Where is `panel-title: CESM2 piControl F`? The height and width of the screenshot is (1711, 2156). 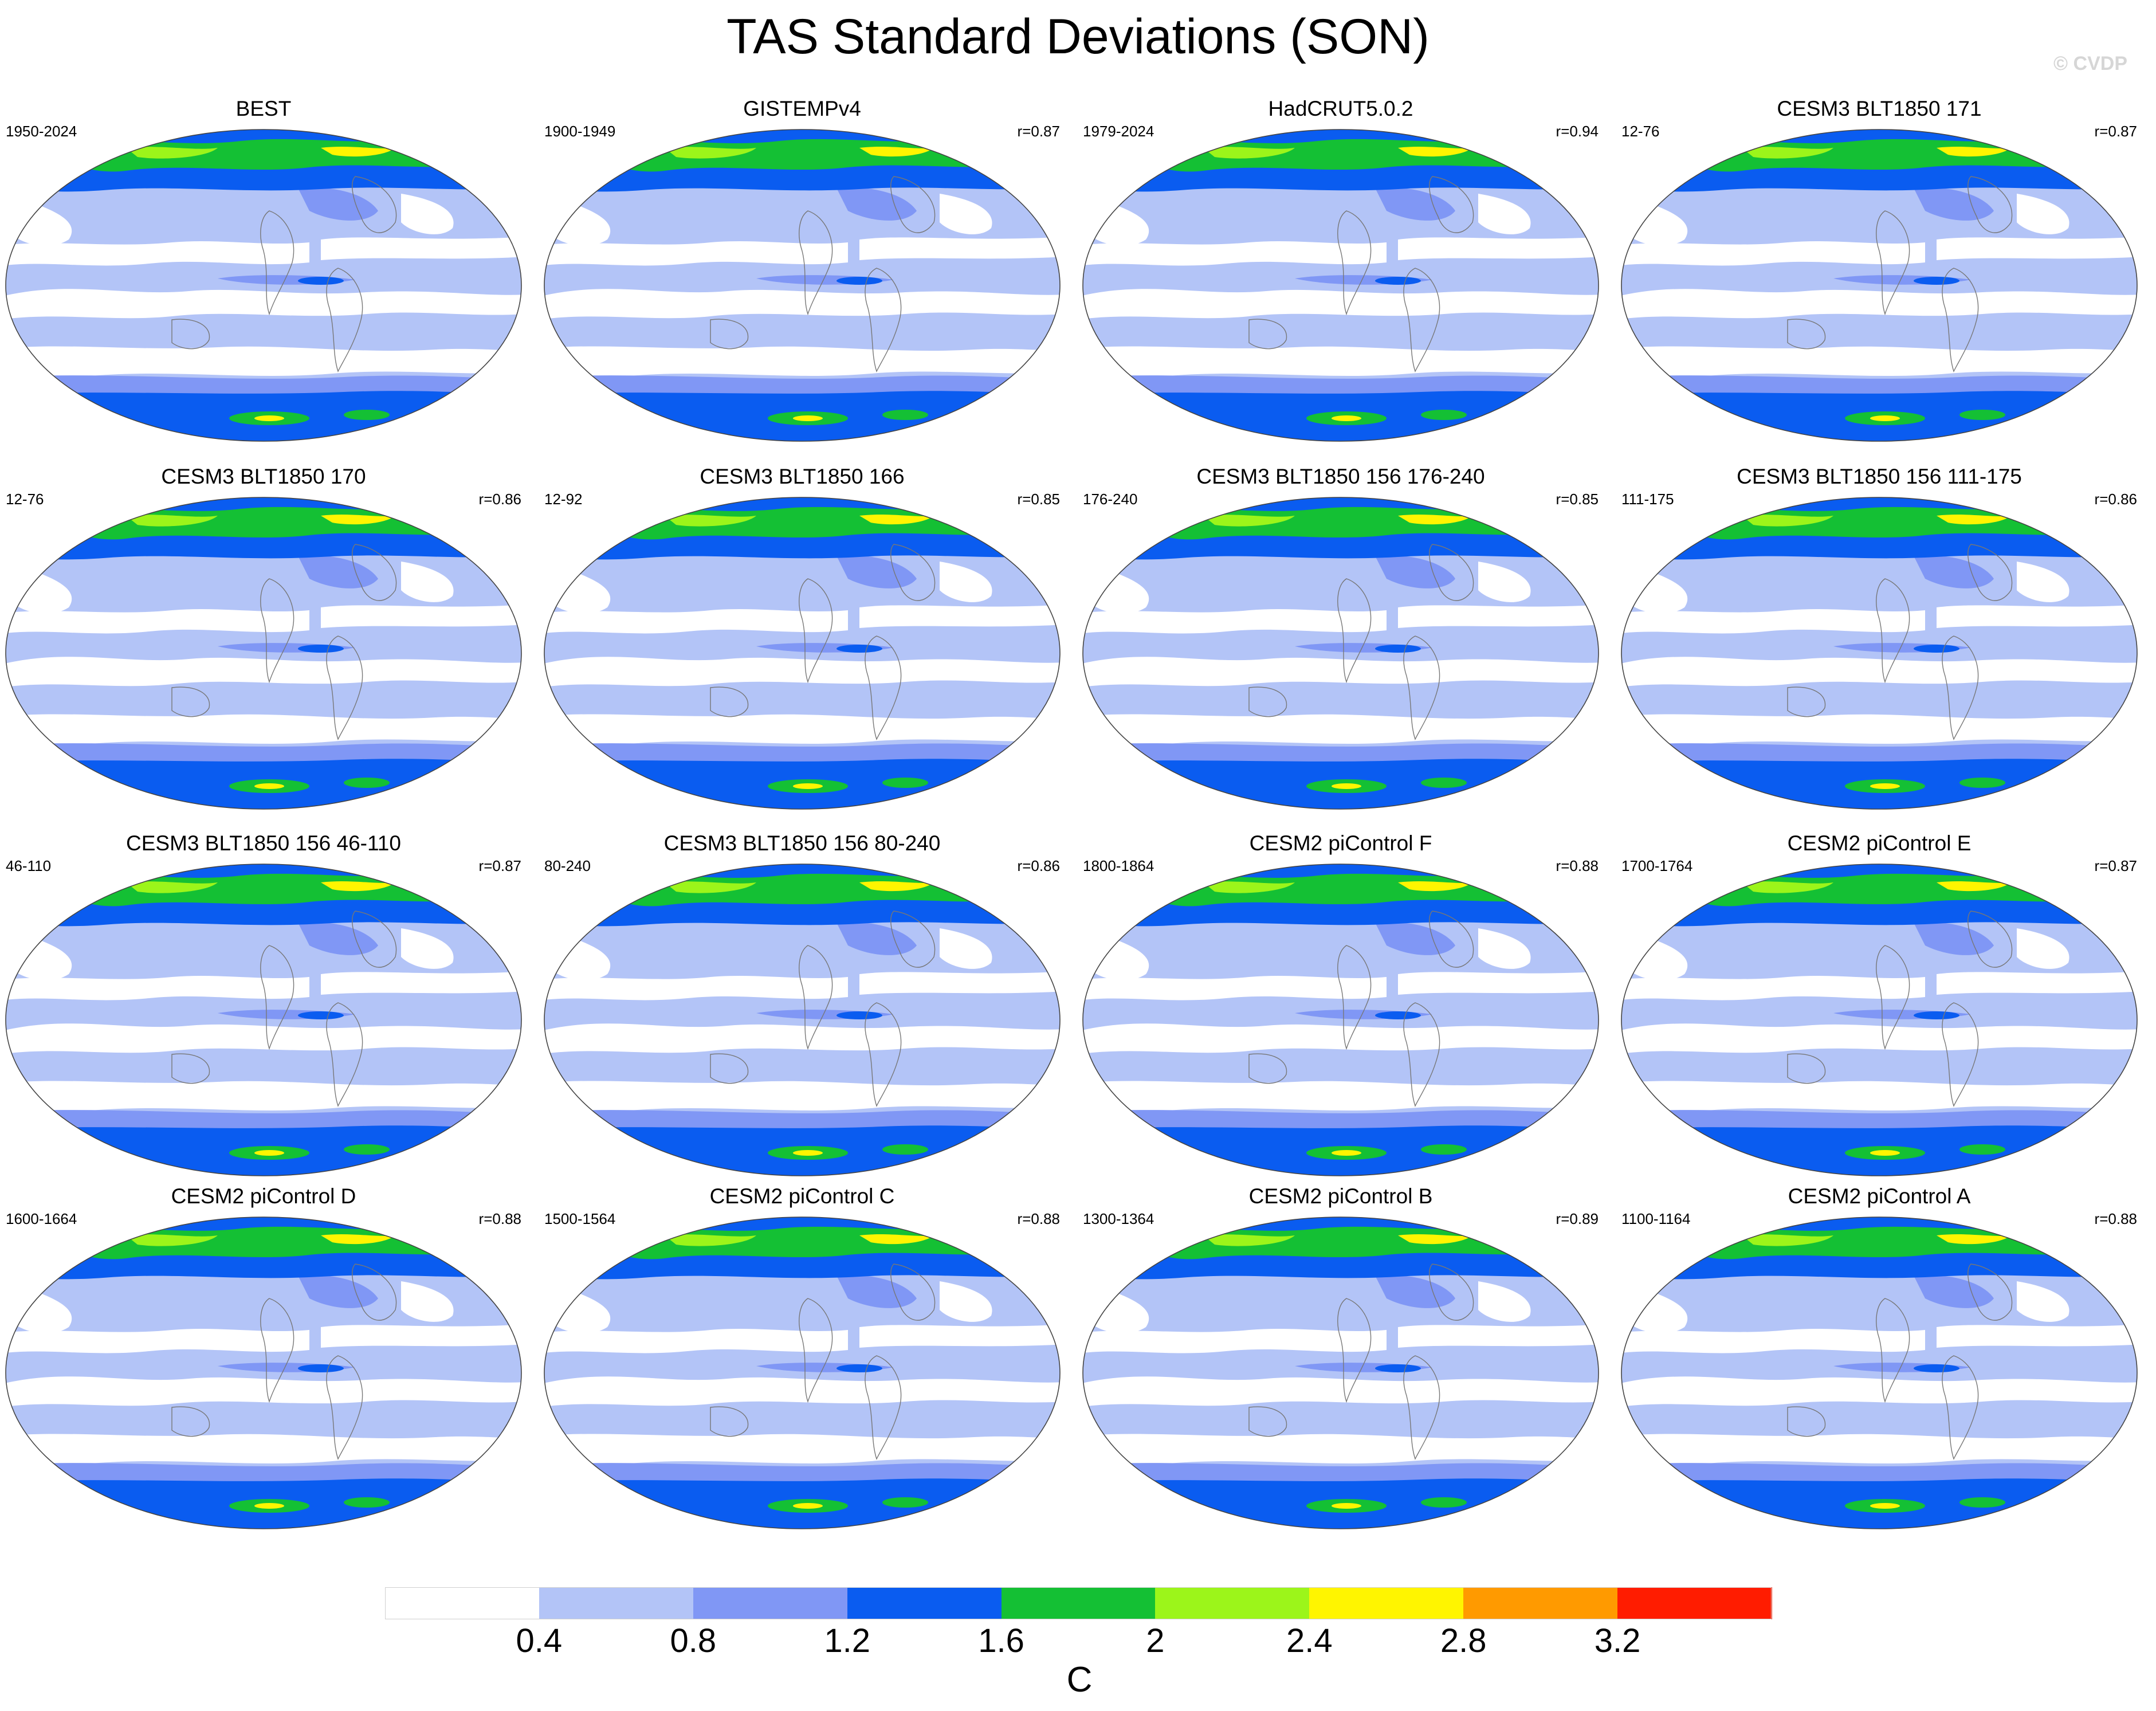
panel-title: CESM2 piControl F is located at coordinates (1340, 843).